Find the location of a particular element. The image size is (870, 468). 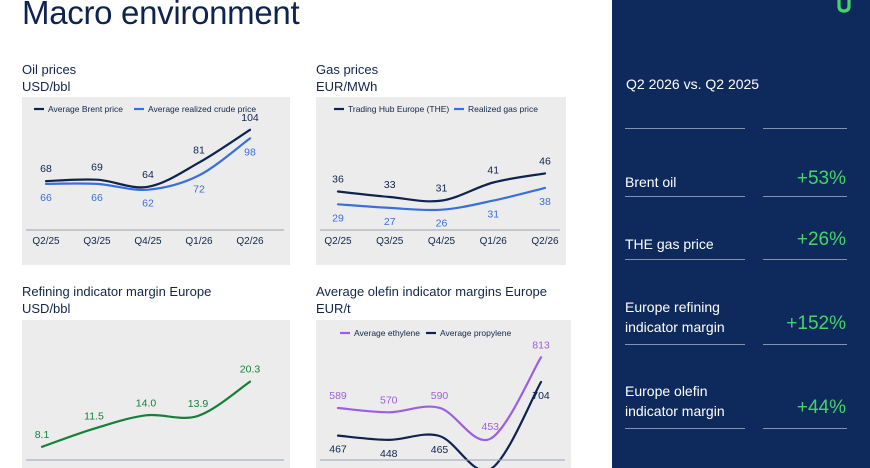

refining-chart-panel: 8.1 11.5 14.0 13.9 20.3 is located at coordinates (156, 394).